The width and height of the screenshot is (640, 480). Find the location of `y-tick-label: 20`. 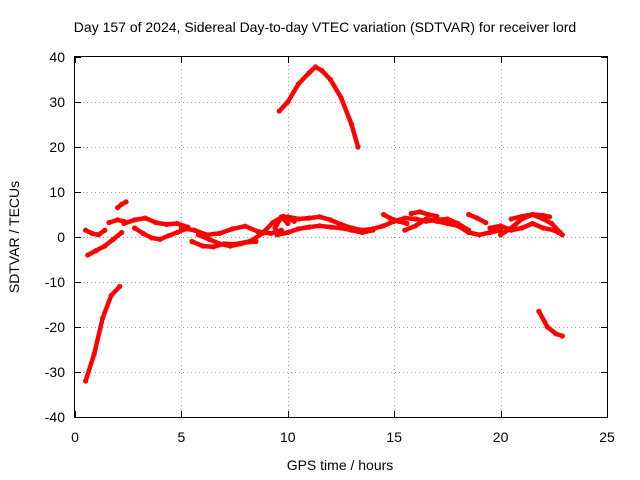

y-tick-label: 20 is located at coordinates (57, 147).